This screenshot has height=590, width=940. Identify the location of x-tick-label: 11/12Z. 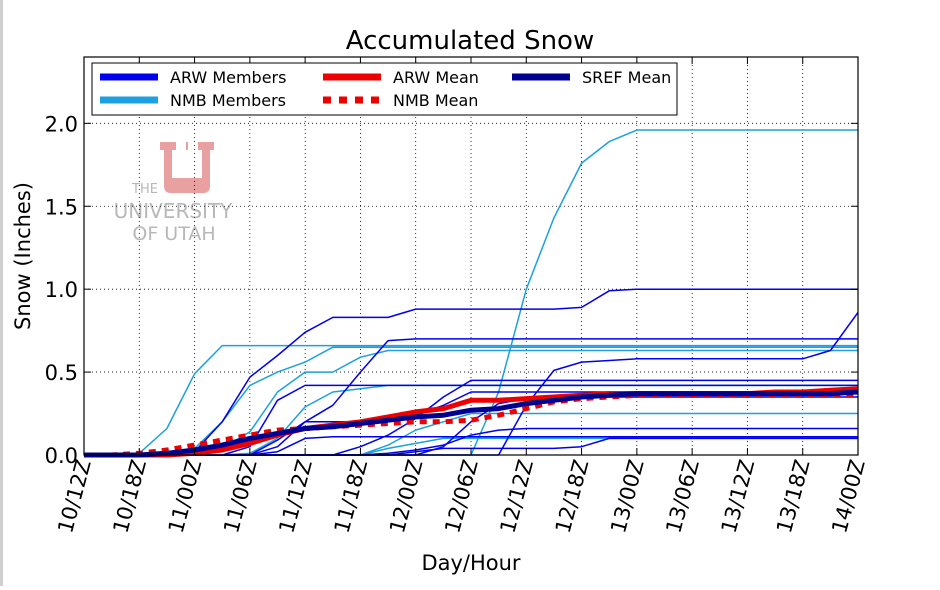
(295, 496).